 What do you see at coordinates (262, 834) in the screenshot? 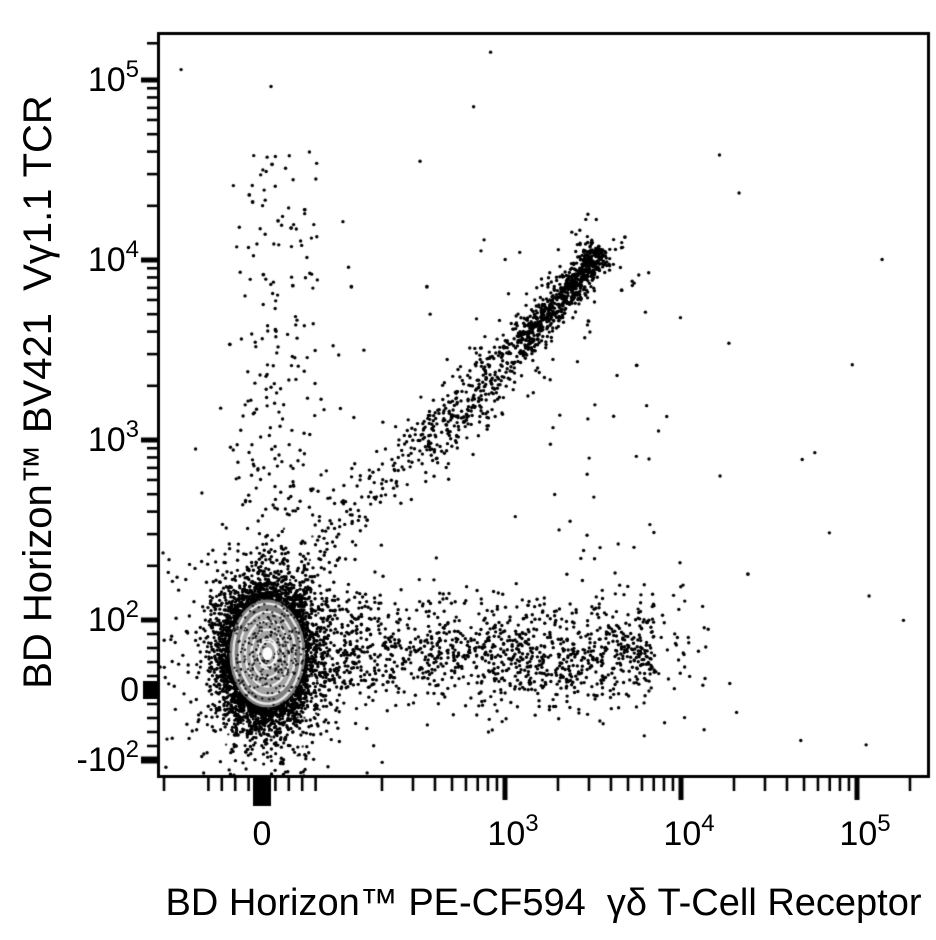
I see `x-tick-label: 0` at bounding box center [262, 834].